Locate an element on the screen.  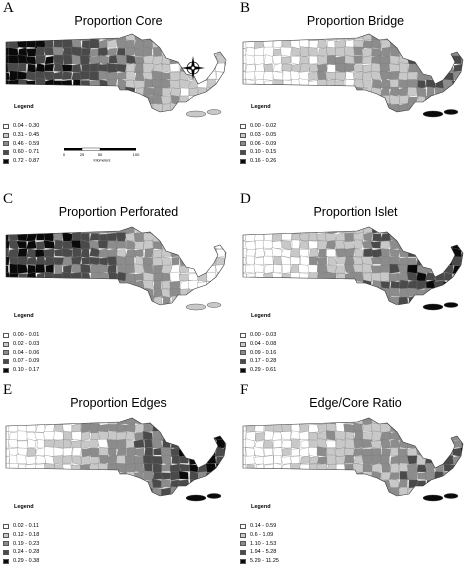
scale-tick: 50 is located at coordinates (100, 154).